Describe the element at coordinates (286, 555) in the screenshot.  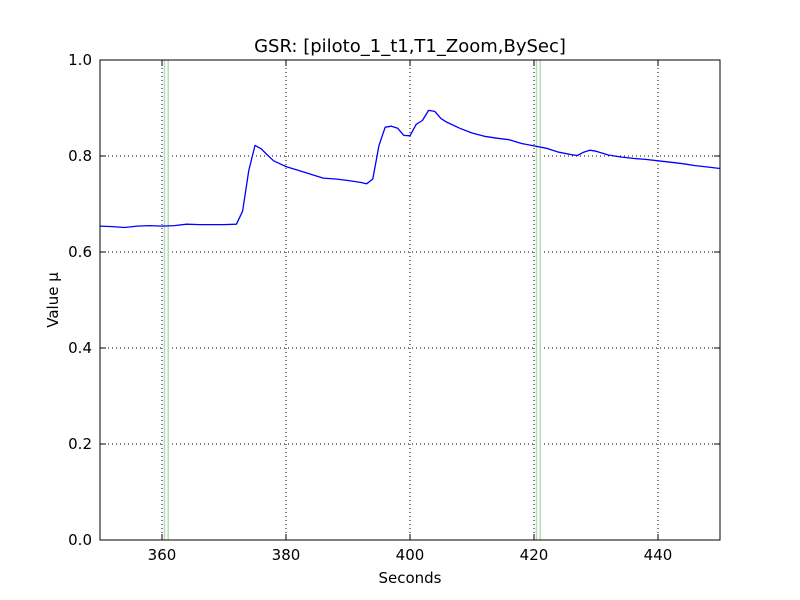
I see `x-tick-label: 380` at that location.